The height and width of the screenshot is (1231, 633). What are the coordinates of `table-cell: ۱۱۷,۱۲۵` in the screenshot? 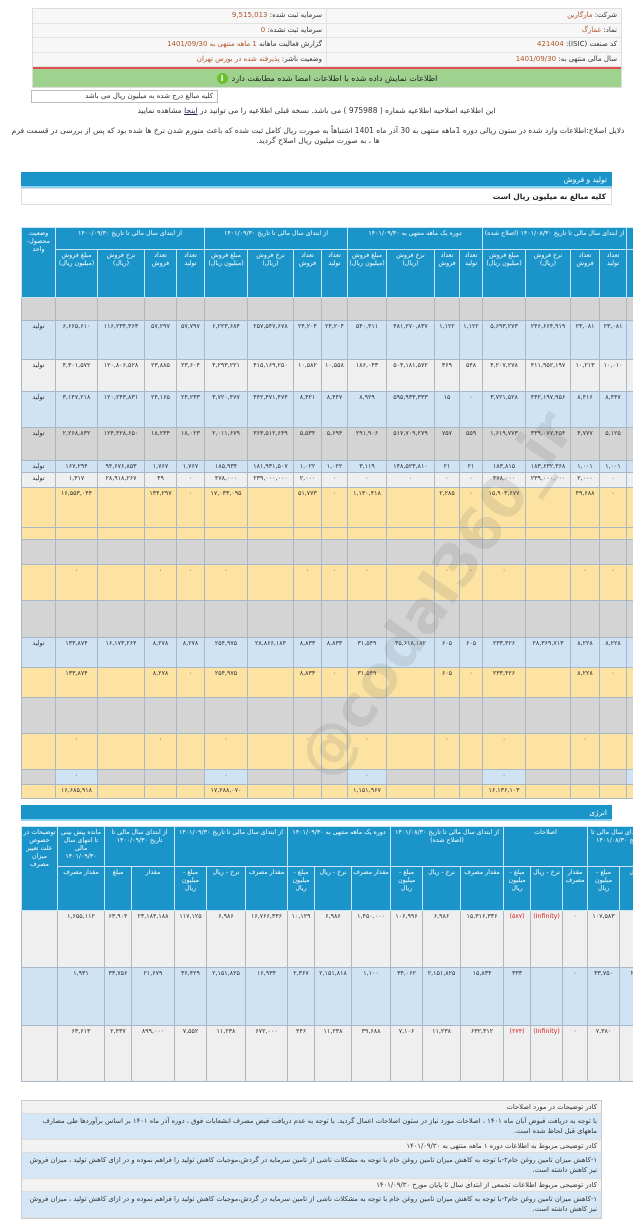 It's located at (190, 939).